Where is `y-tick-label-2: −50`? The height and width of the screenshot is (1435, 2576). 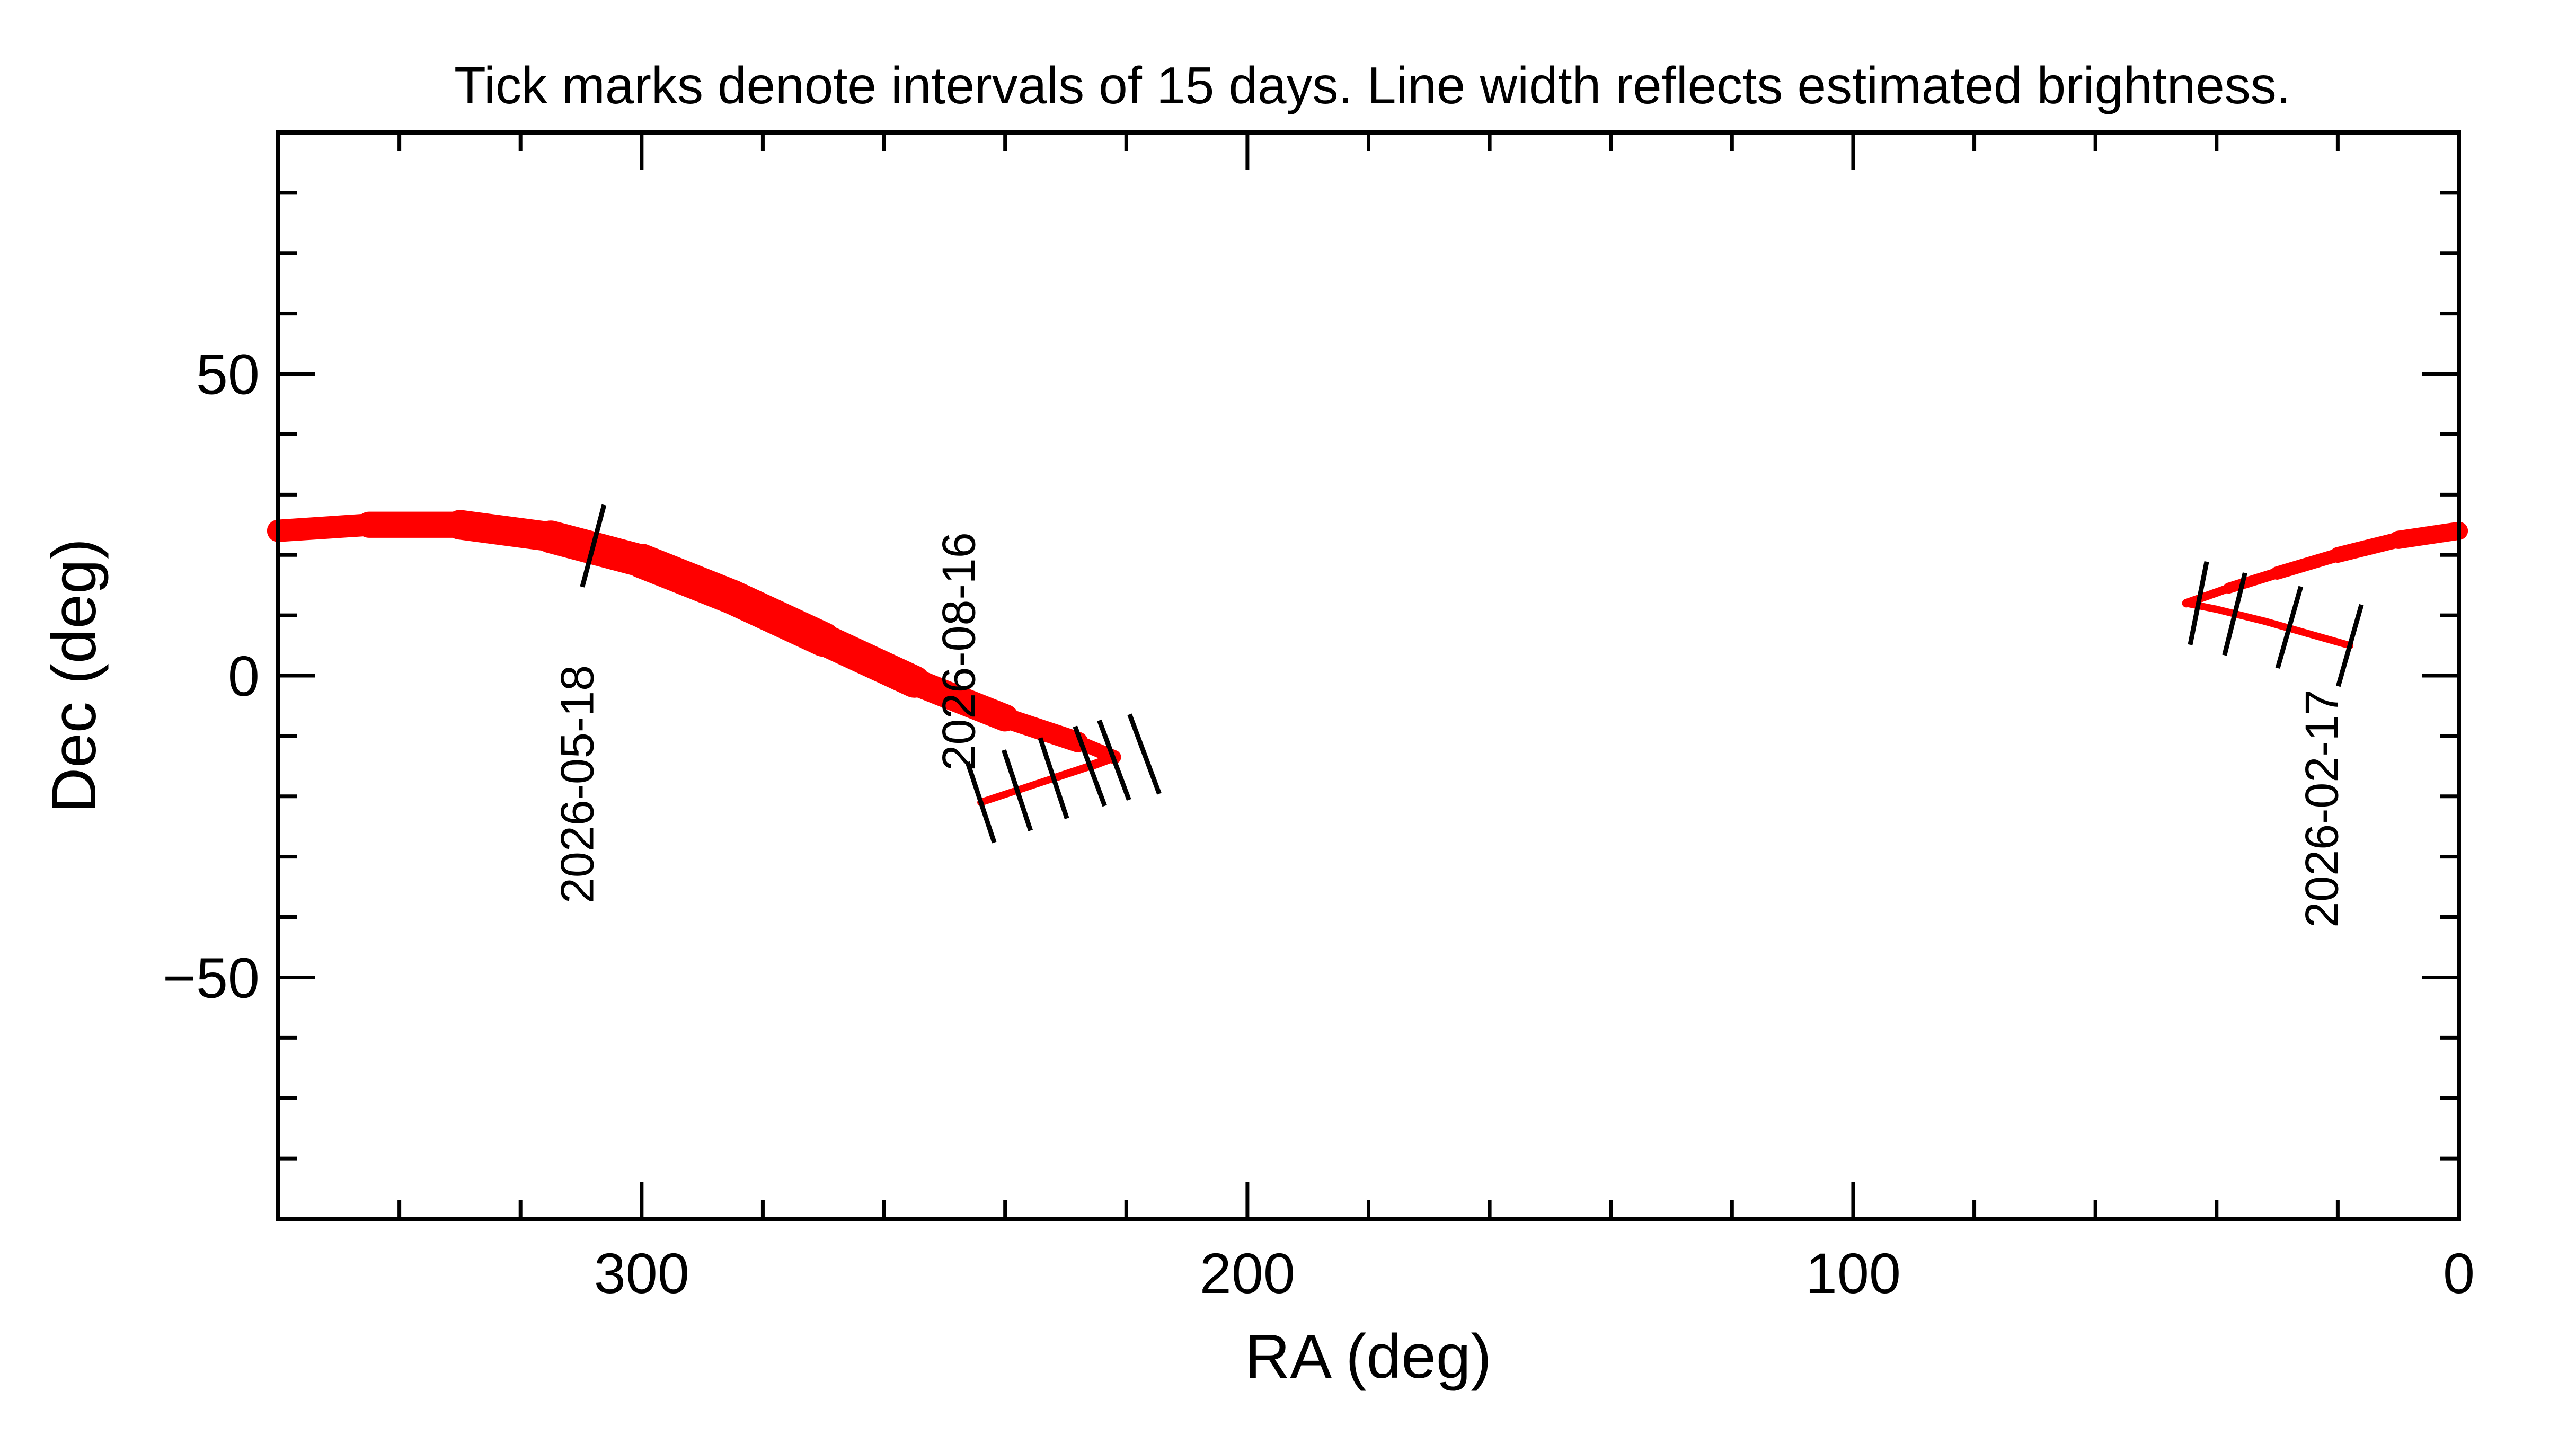
y-tick-label-2: −50 is located at coordinates (211, 977).